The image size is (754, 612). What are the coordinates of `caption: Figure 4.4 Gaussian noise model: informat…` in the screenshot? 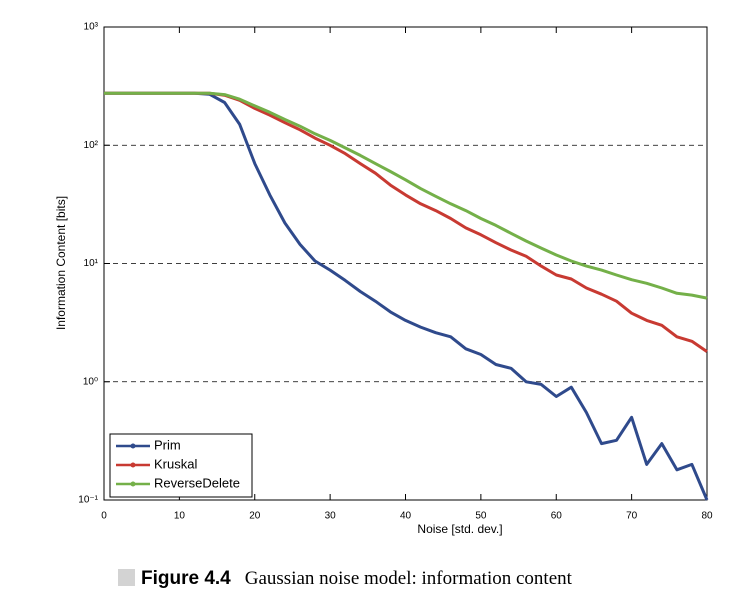 It's located at (345, 579).